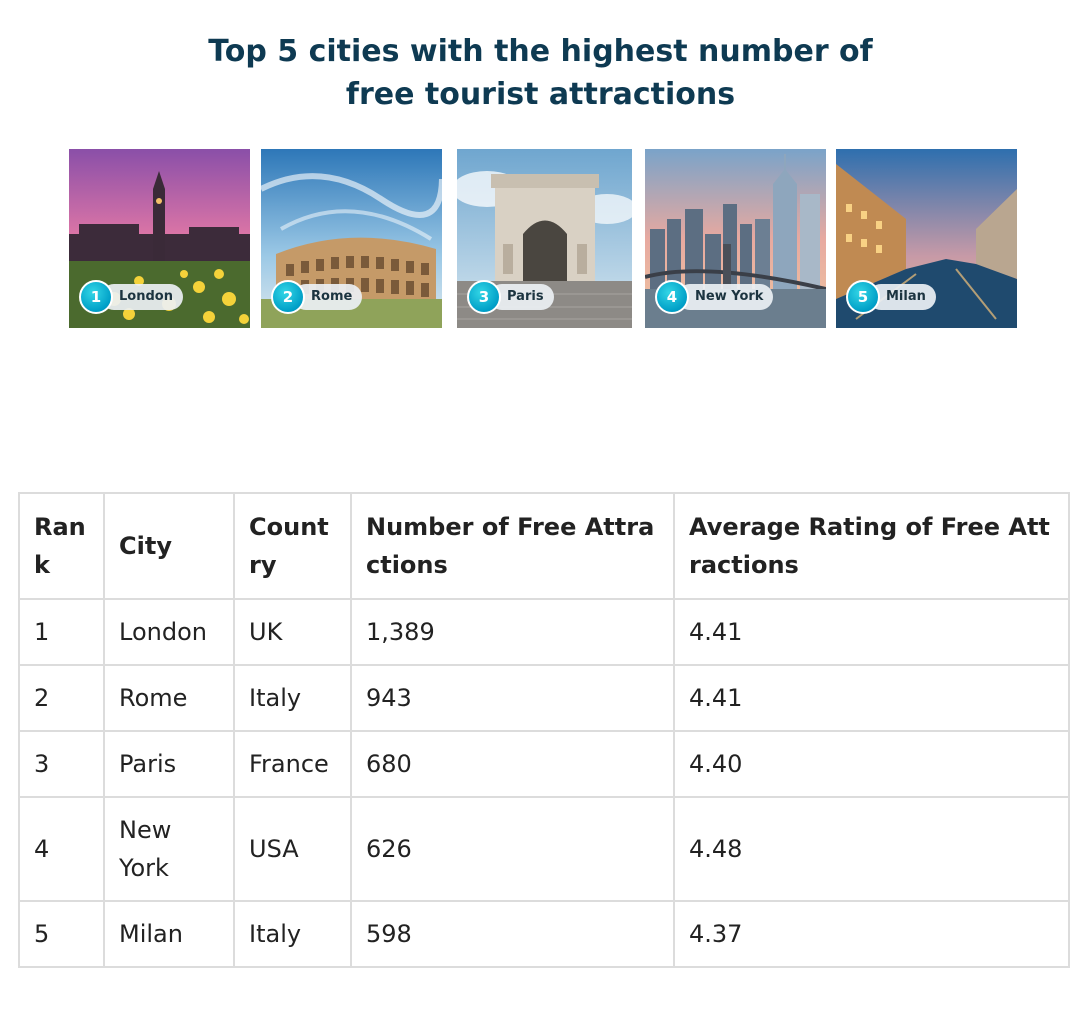 This screenshot has width=1081, height=1034. I want to click on table-row: 5 Milan Italy 598 4.37, so click(544, 934).